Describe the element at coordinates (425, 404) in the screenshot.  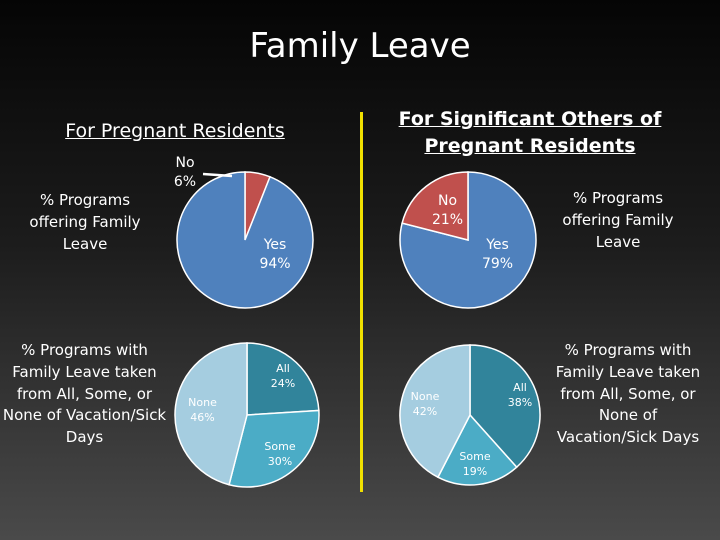
I see `pie4-label-none: None 42%` at that location.